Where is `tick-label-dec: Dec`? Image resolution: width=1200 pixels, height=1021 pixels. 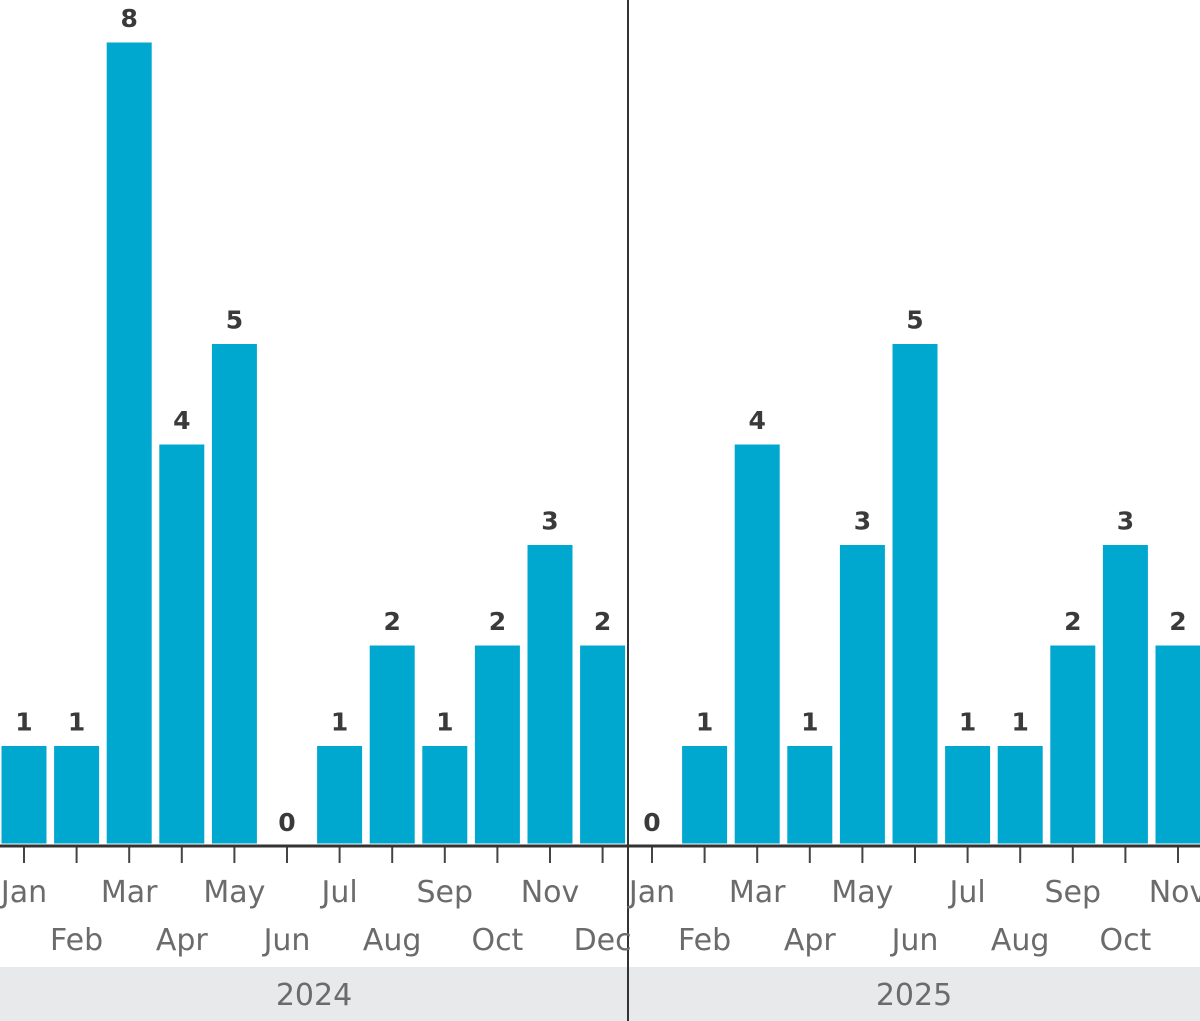 tick-label-dec: Dec is located at coordinates (603, 940).